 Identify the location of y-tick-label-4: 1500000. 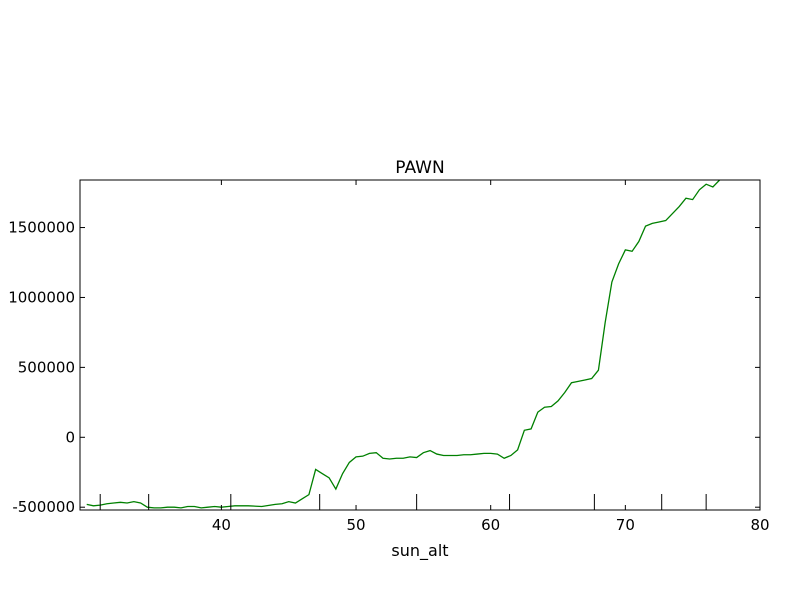
(41, 228).